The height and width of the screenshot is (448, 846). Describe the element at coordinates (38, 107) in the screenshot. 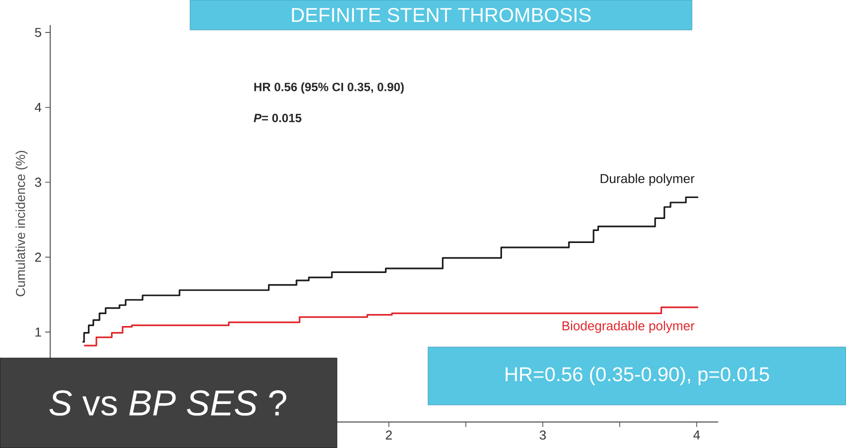

I see `y-tick-label: 4` at that location.